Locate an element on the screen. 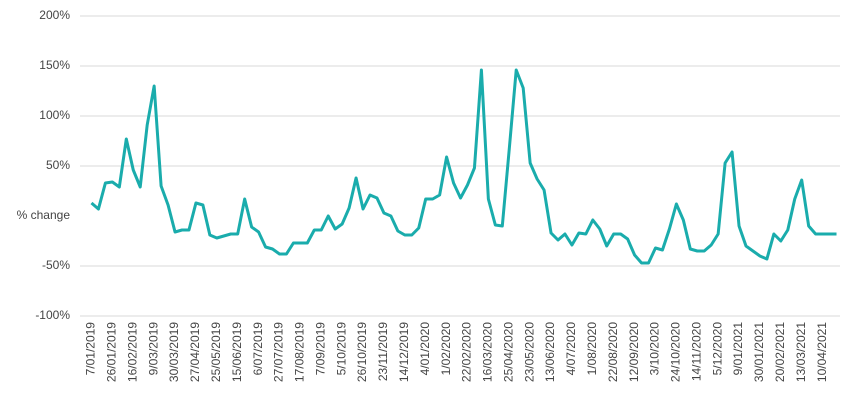 Image resolution: width=841 pixels, height=417 pixels. y-tick-label: -50% is located at coordinates (56, 265).